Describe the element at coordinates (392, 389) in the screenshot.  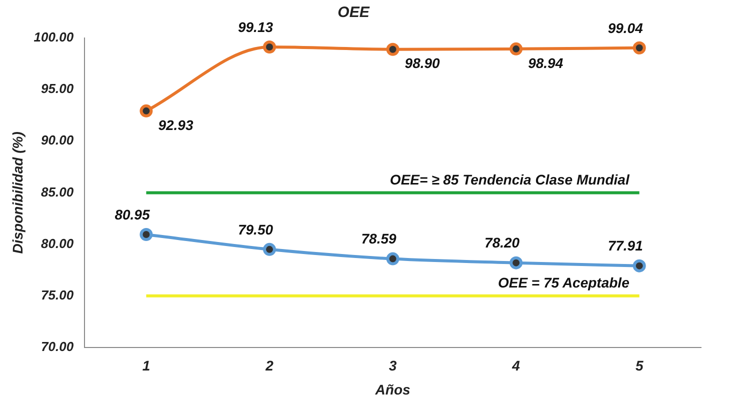
I see `x-axis-title: Años` at that location.